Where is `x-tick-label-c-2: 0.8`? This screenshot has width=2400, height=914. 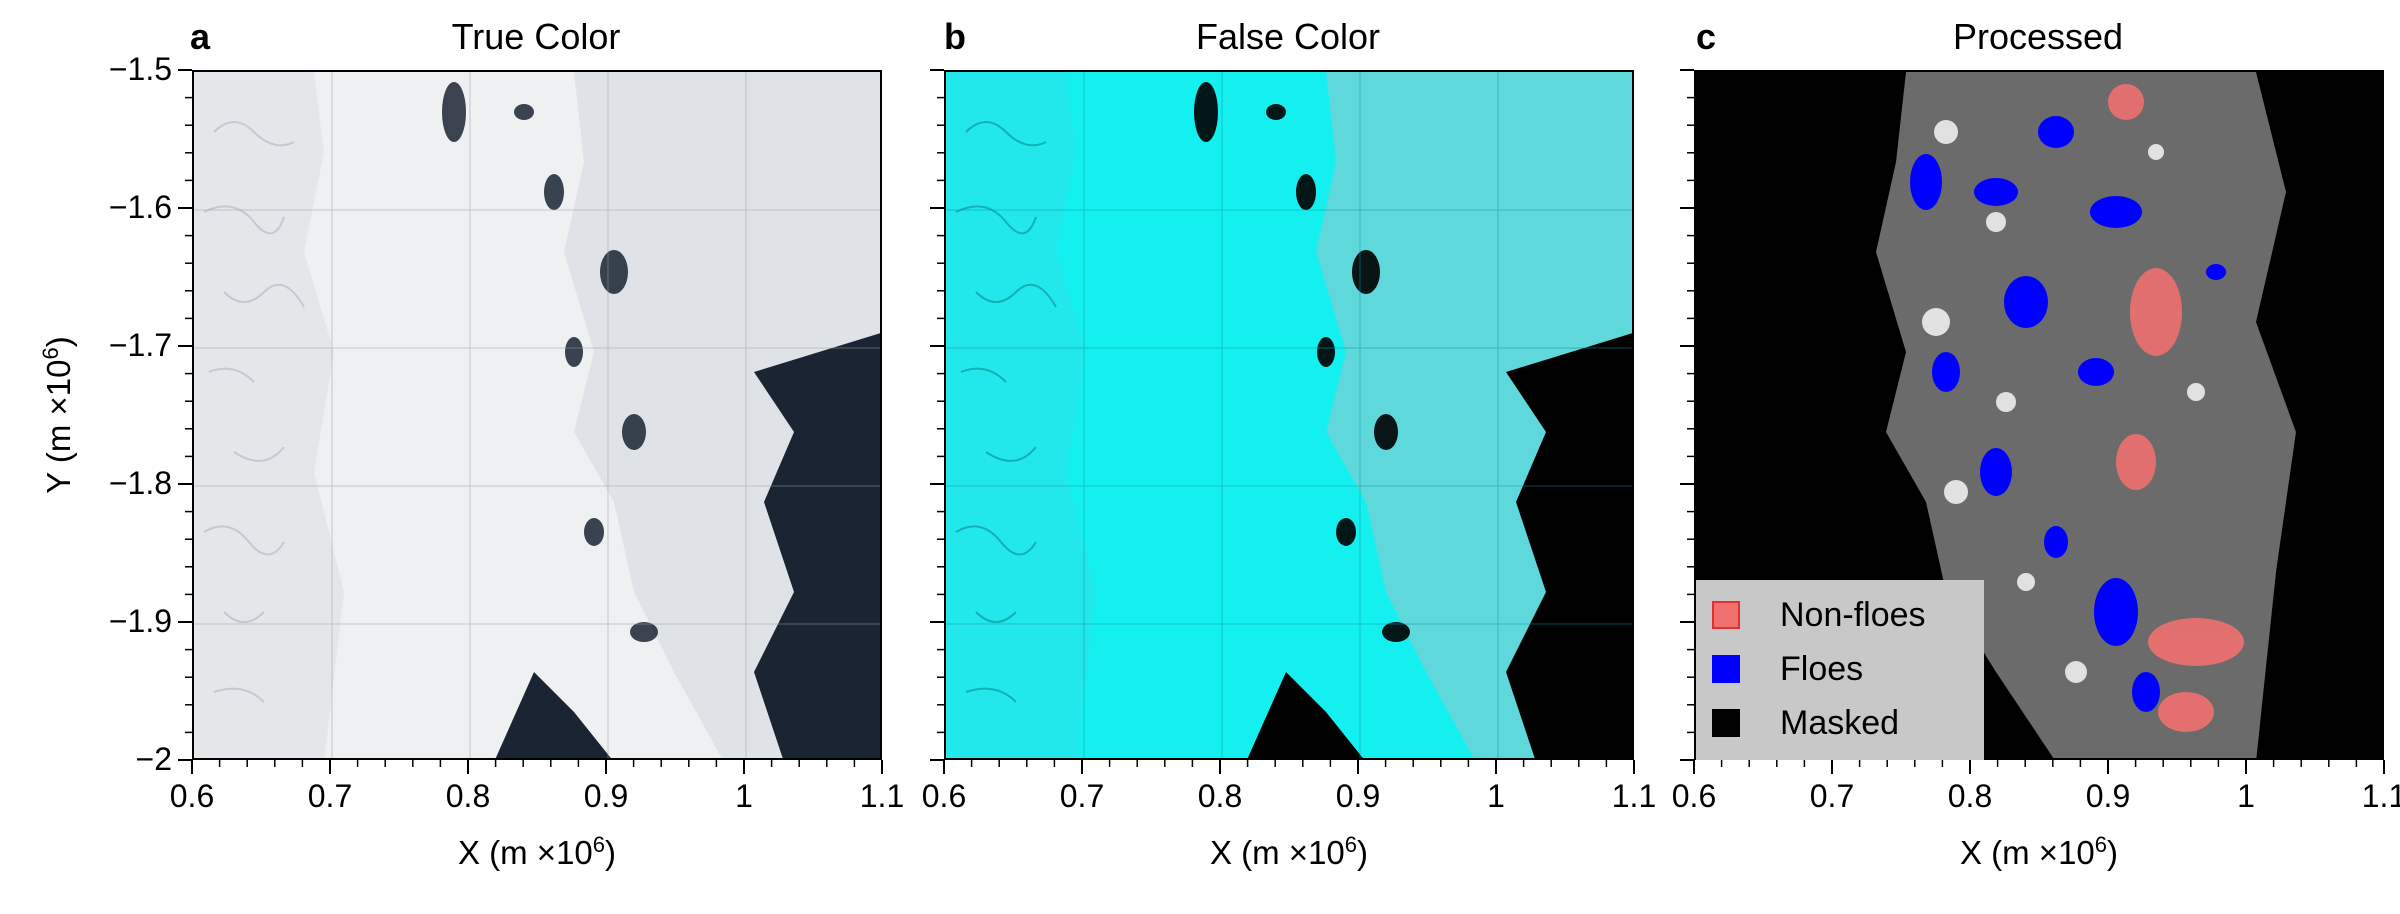
x-tick-label-c-2: 0.8 is located at coordinates (1970, 796).